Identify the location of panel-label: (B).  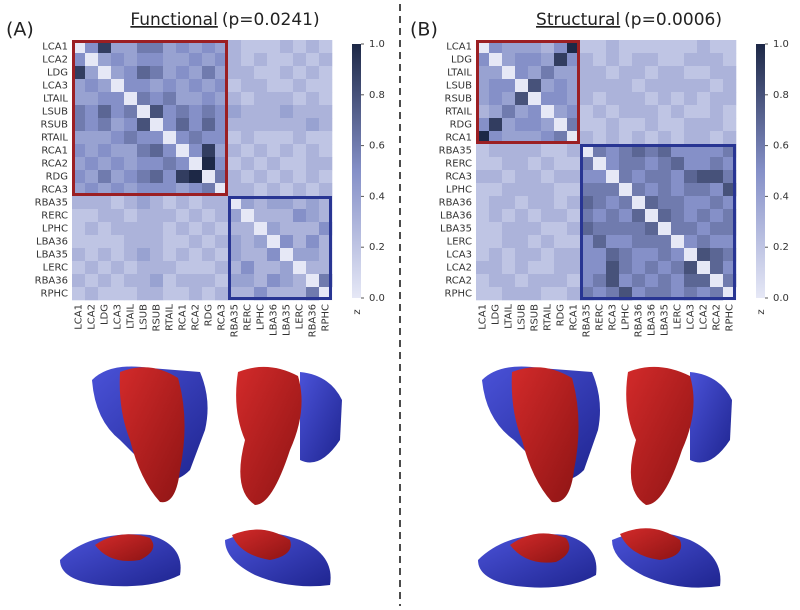
(424, 30).